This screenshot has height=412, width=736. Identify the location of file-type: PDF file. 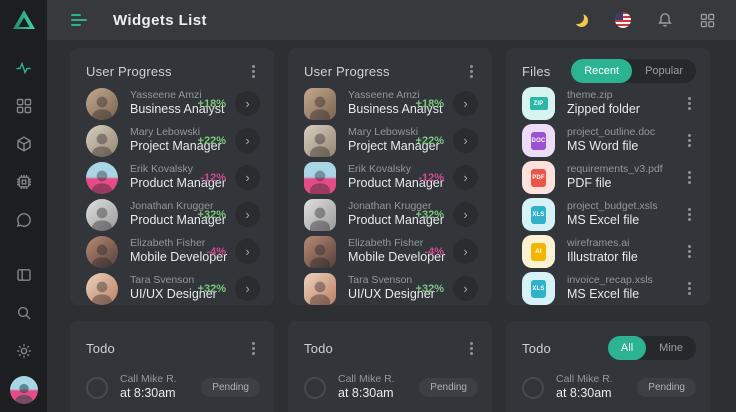
(589, 183).